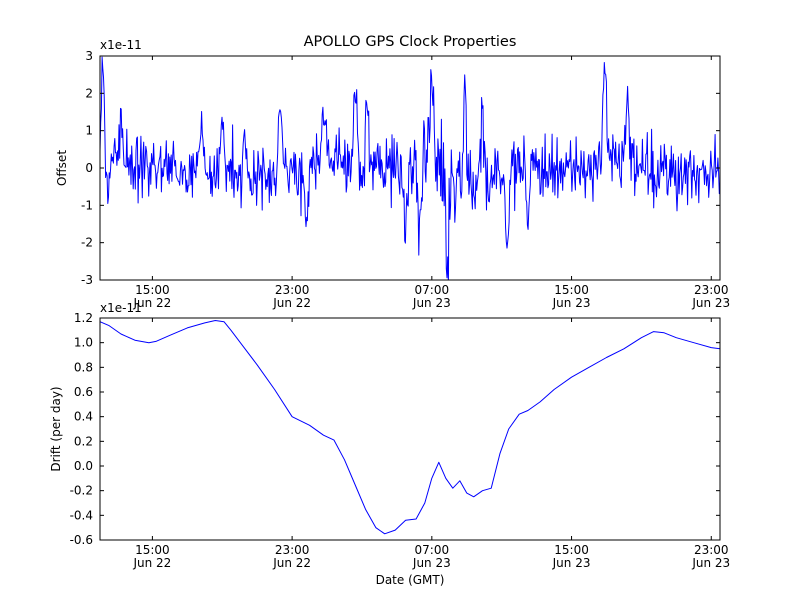  What do you see at coordinates (87, 205) in the screenshot?
I see `y-tick-label: -1` at bounding box center [87, 205].